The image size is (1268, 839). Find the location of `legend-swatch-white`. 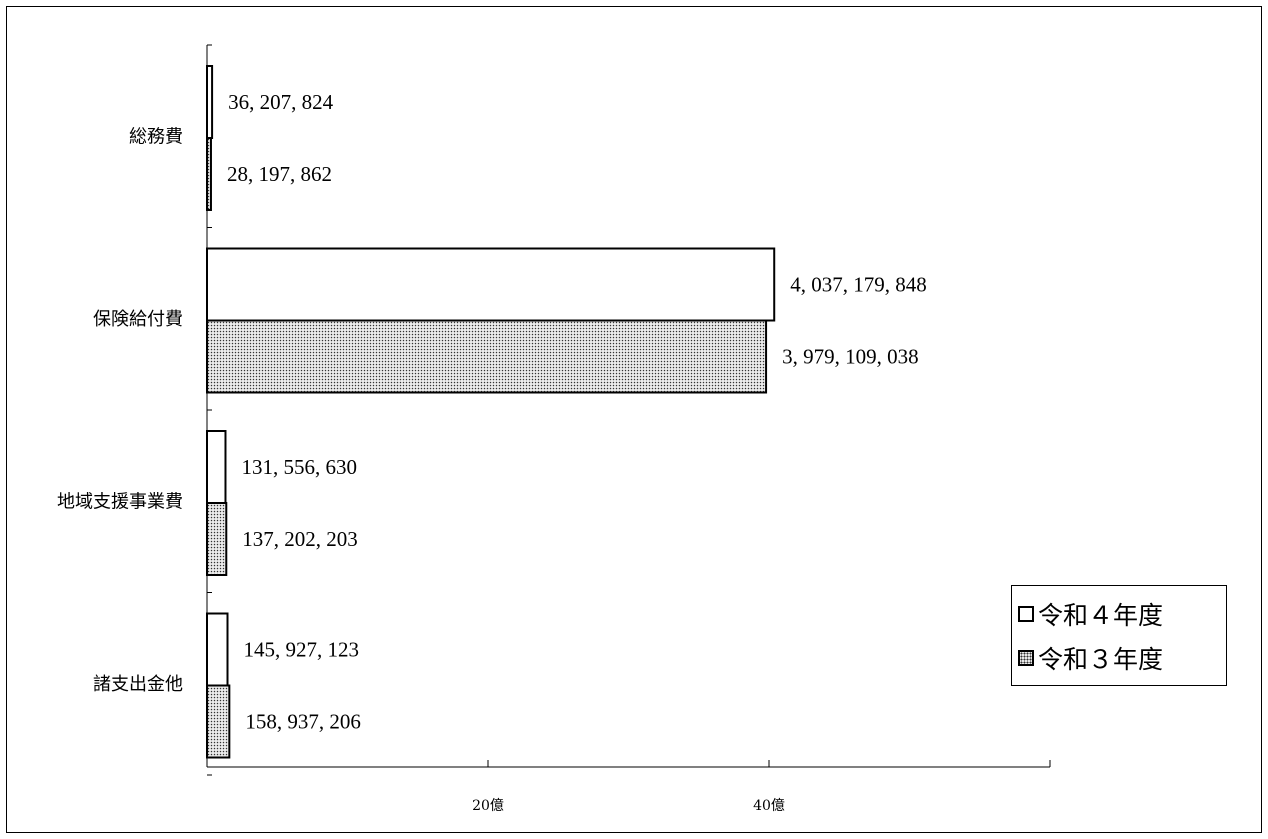

legend-swatch-white is located at coordinates (1026, 614).